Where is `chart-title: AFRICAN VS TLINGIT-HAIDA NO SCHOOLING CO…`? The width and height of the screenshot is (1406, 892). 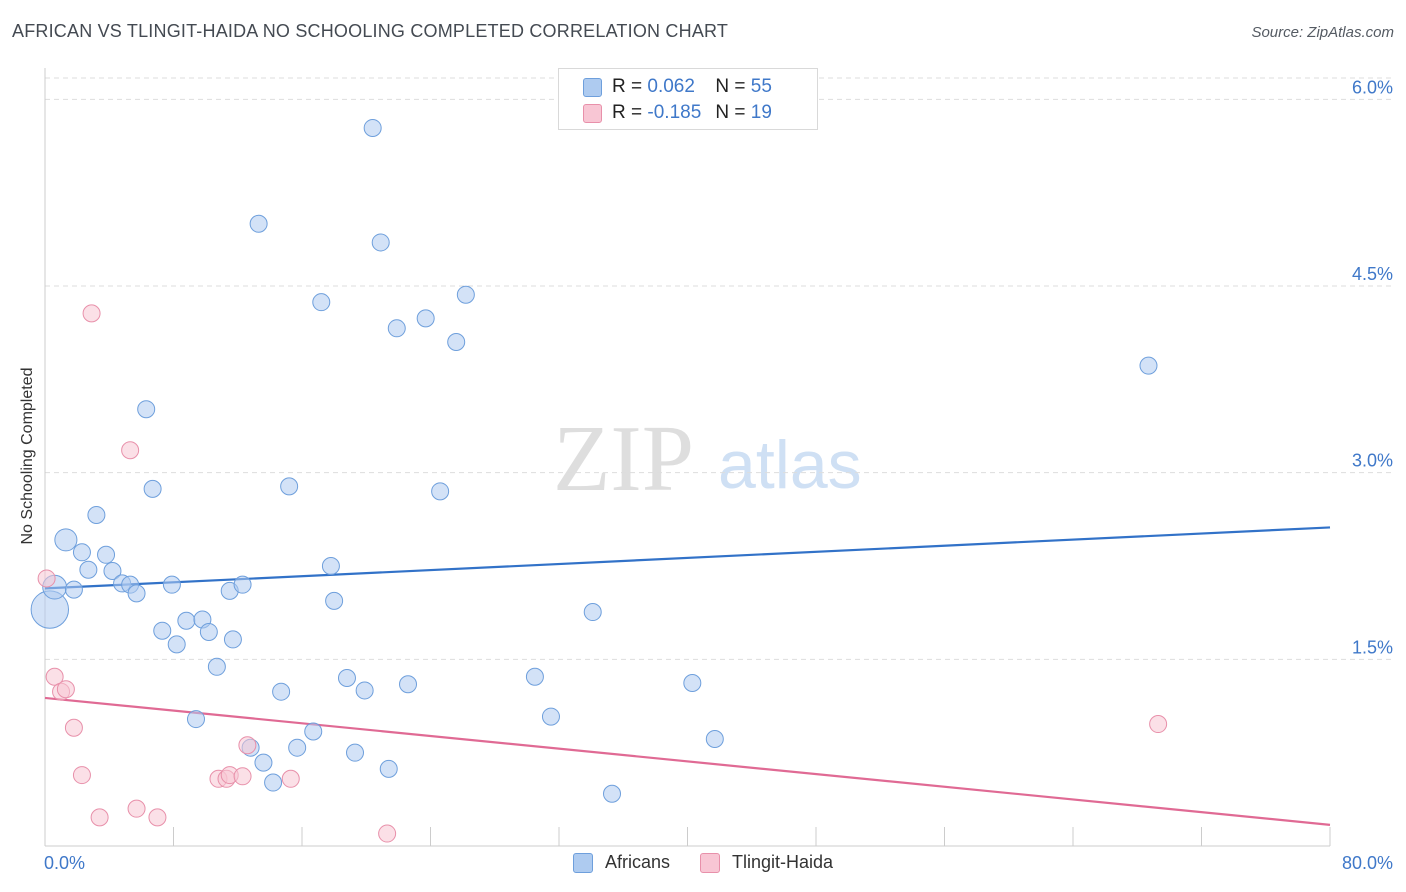
chart-title: AFRICAN VS TLINGIT-HAIDA NO SCHOOLING CO… is located at coordinates (370, 31).